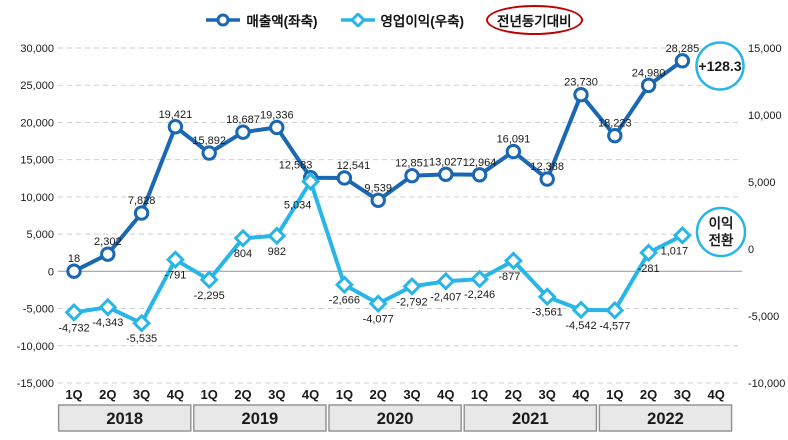 This screenshot has width=788, height=440. Describe the element at coordinates (142, 201) in the screenshot. I see `revenue-value-label: 7,828` at that location.